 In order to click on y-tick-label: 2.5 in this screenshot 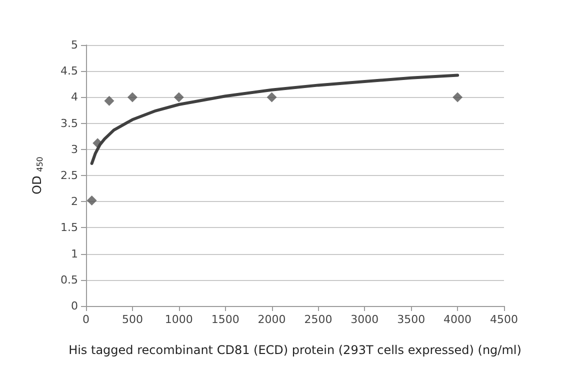, I will do `click(69, 175)`.